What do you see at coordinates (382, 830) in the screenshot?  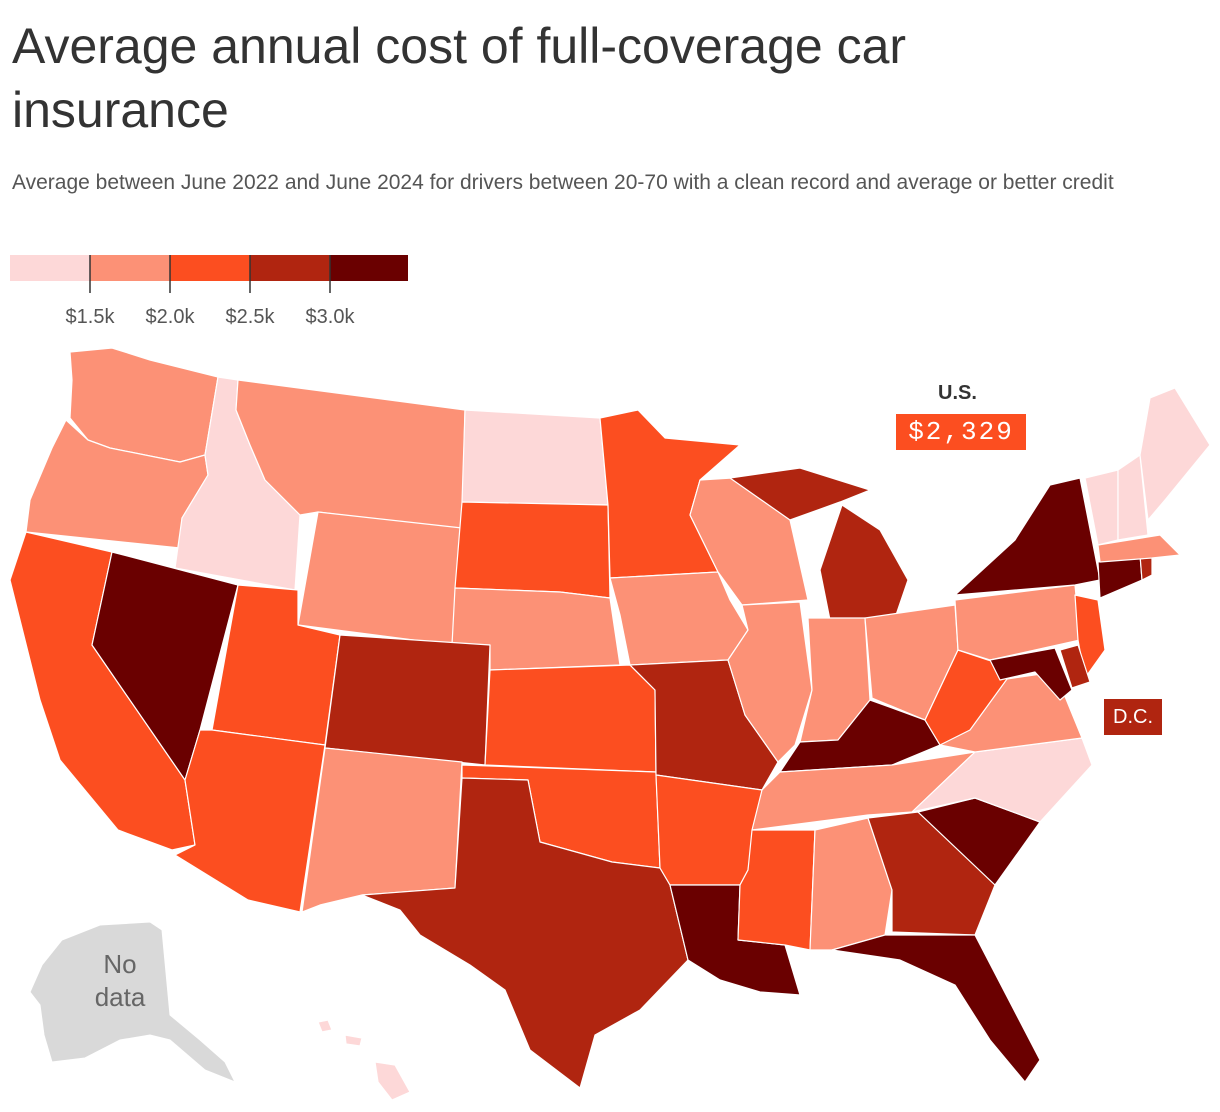 I see `state-NM` at bounding box center [382, 830].